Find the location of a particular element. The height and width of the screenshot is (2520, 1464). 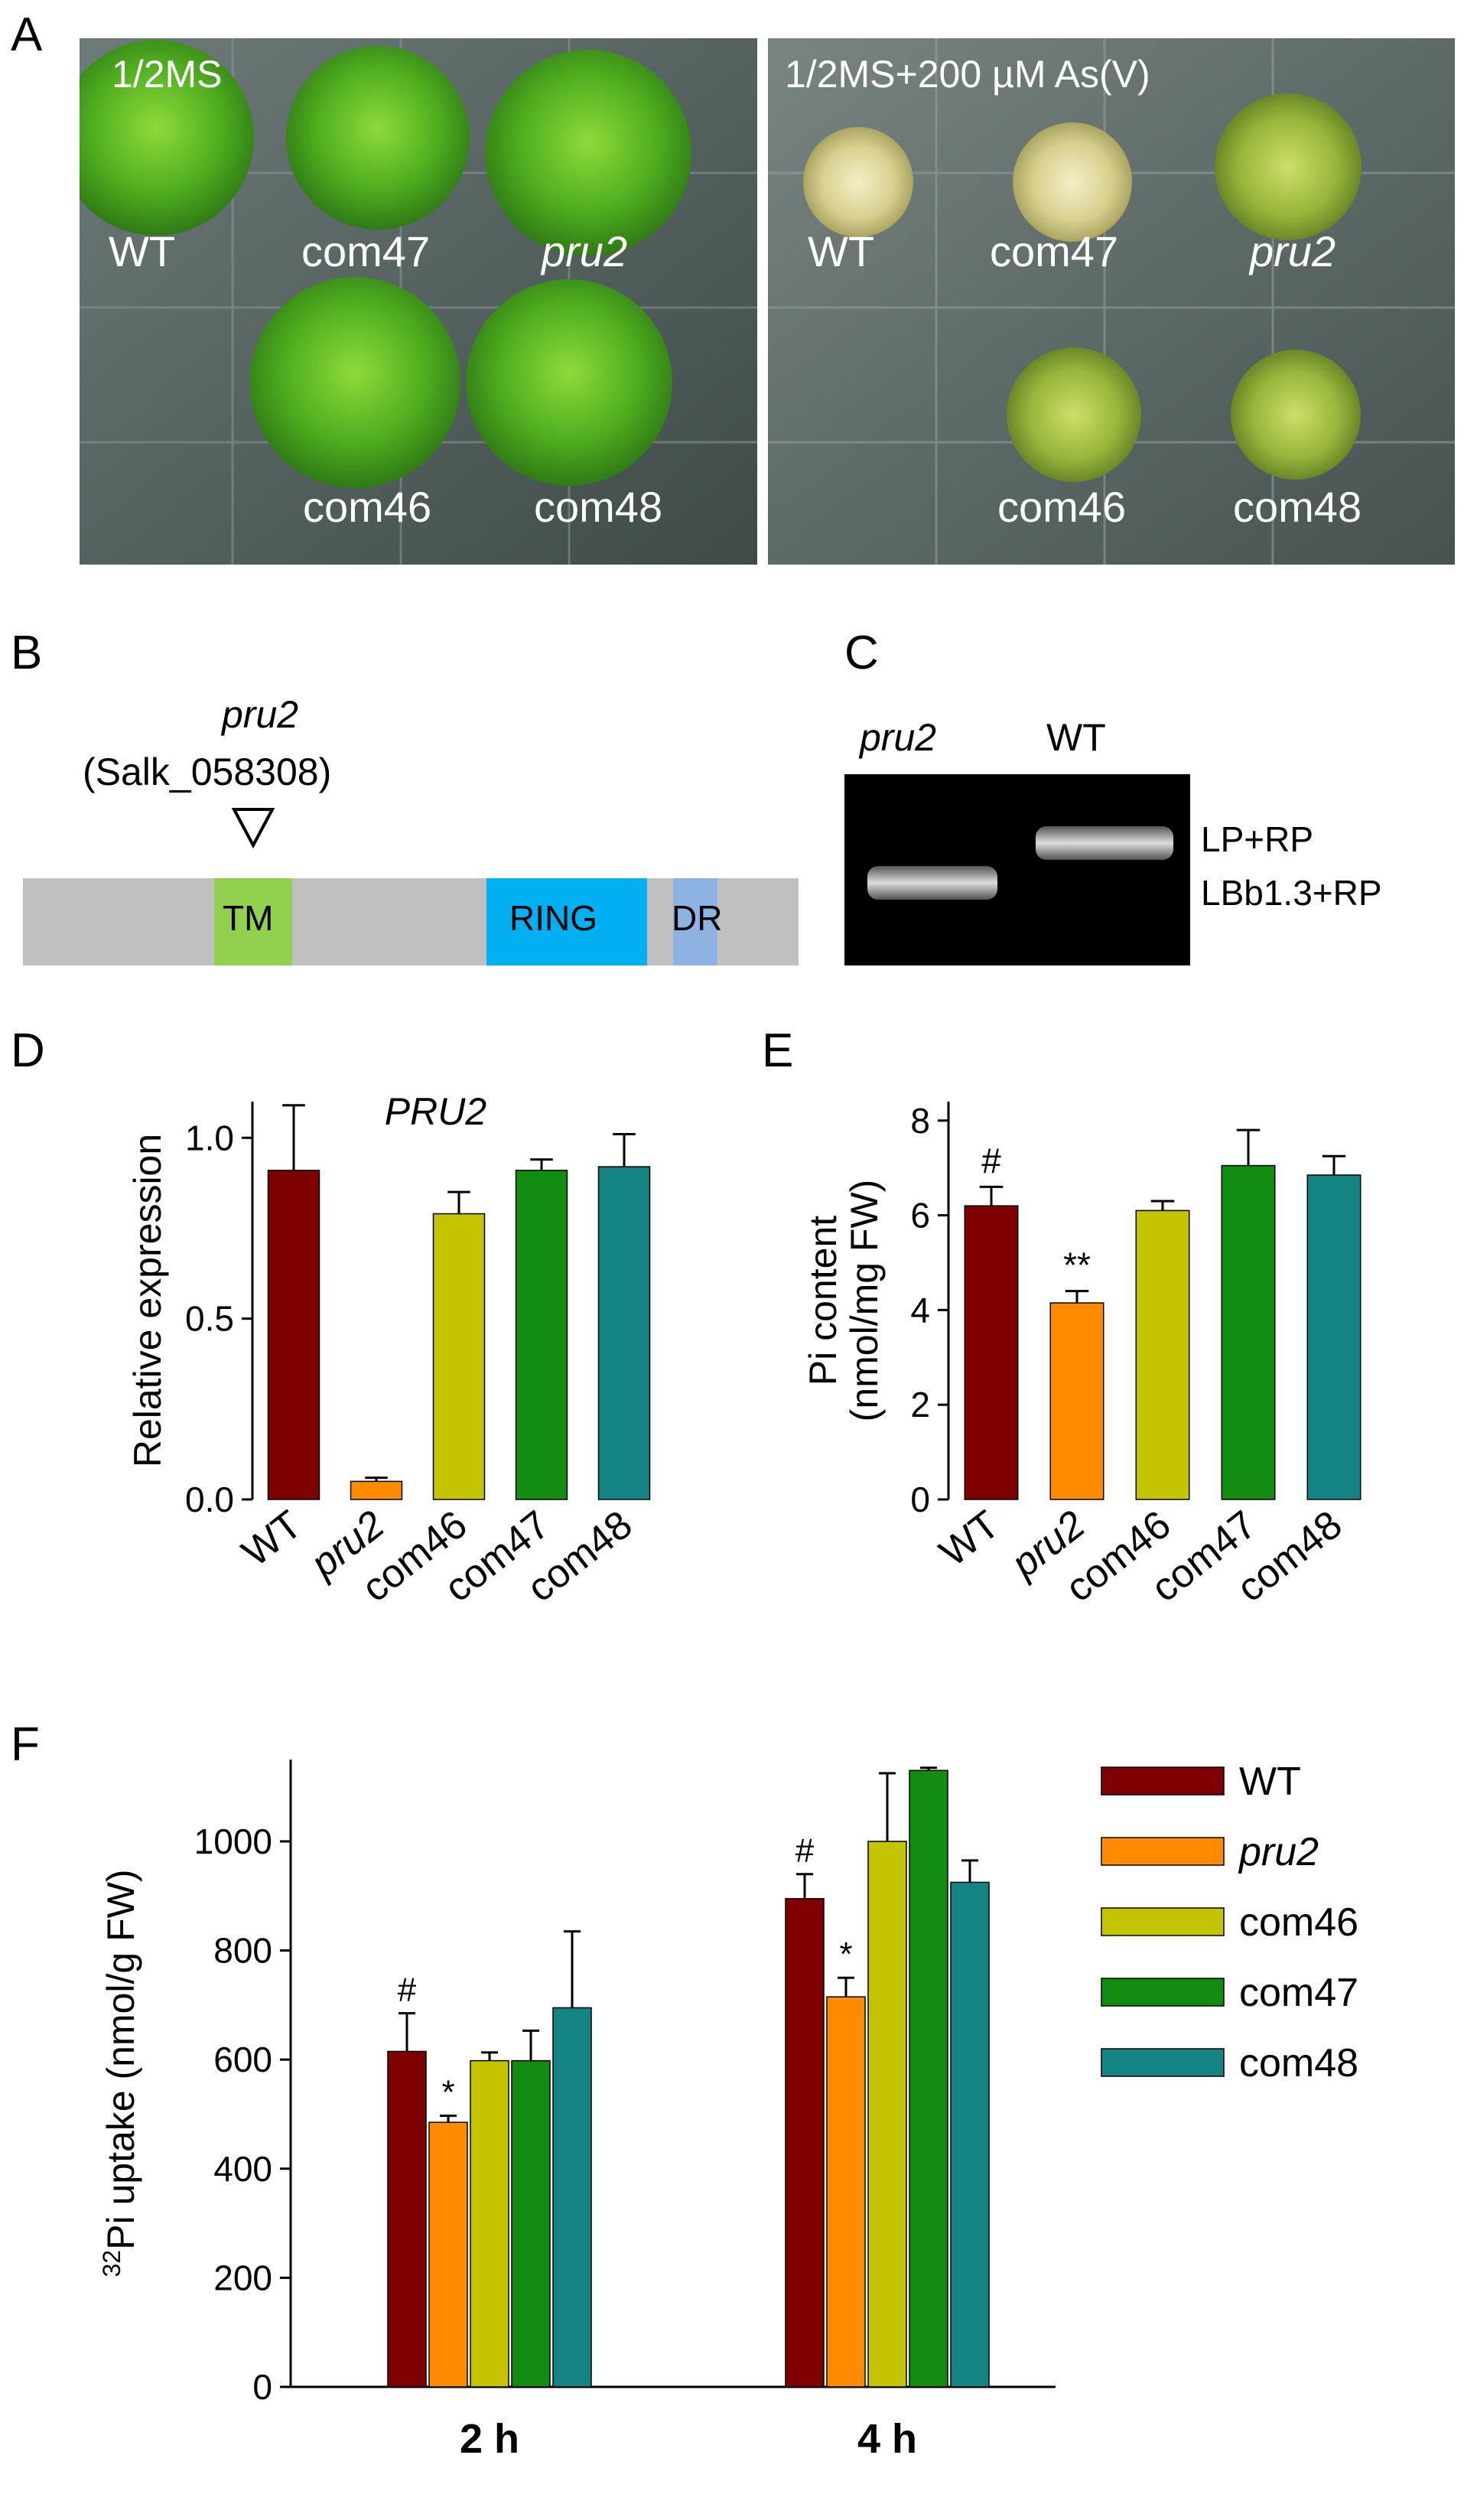

chart-d-bar-com48 is located at coordinates (624, 1333).